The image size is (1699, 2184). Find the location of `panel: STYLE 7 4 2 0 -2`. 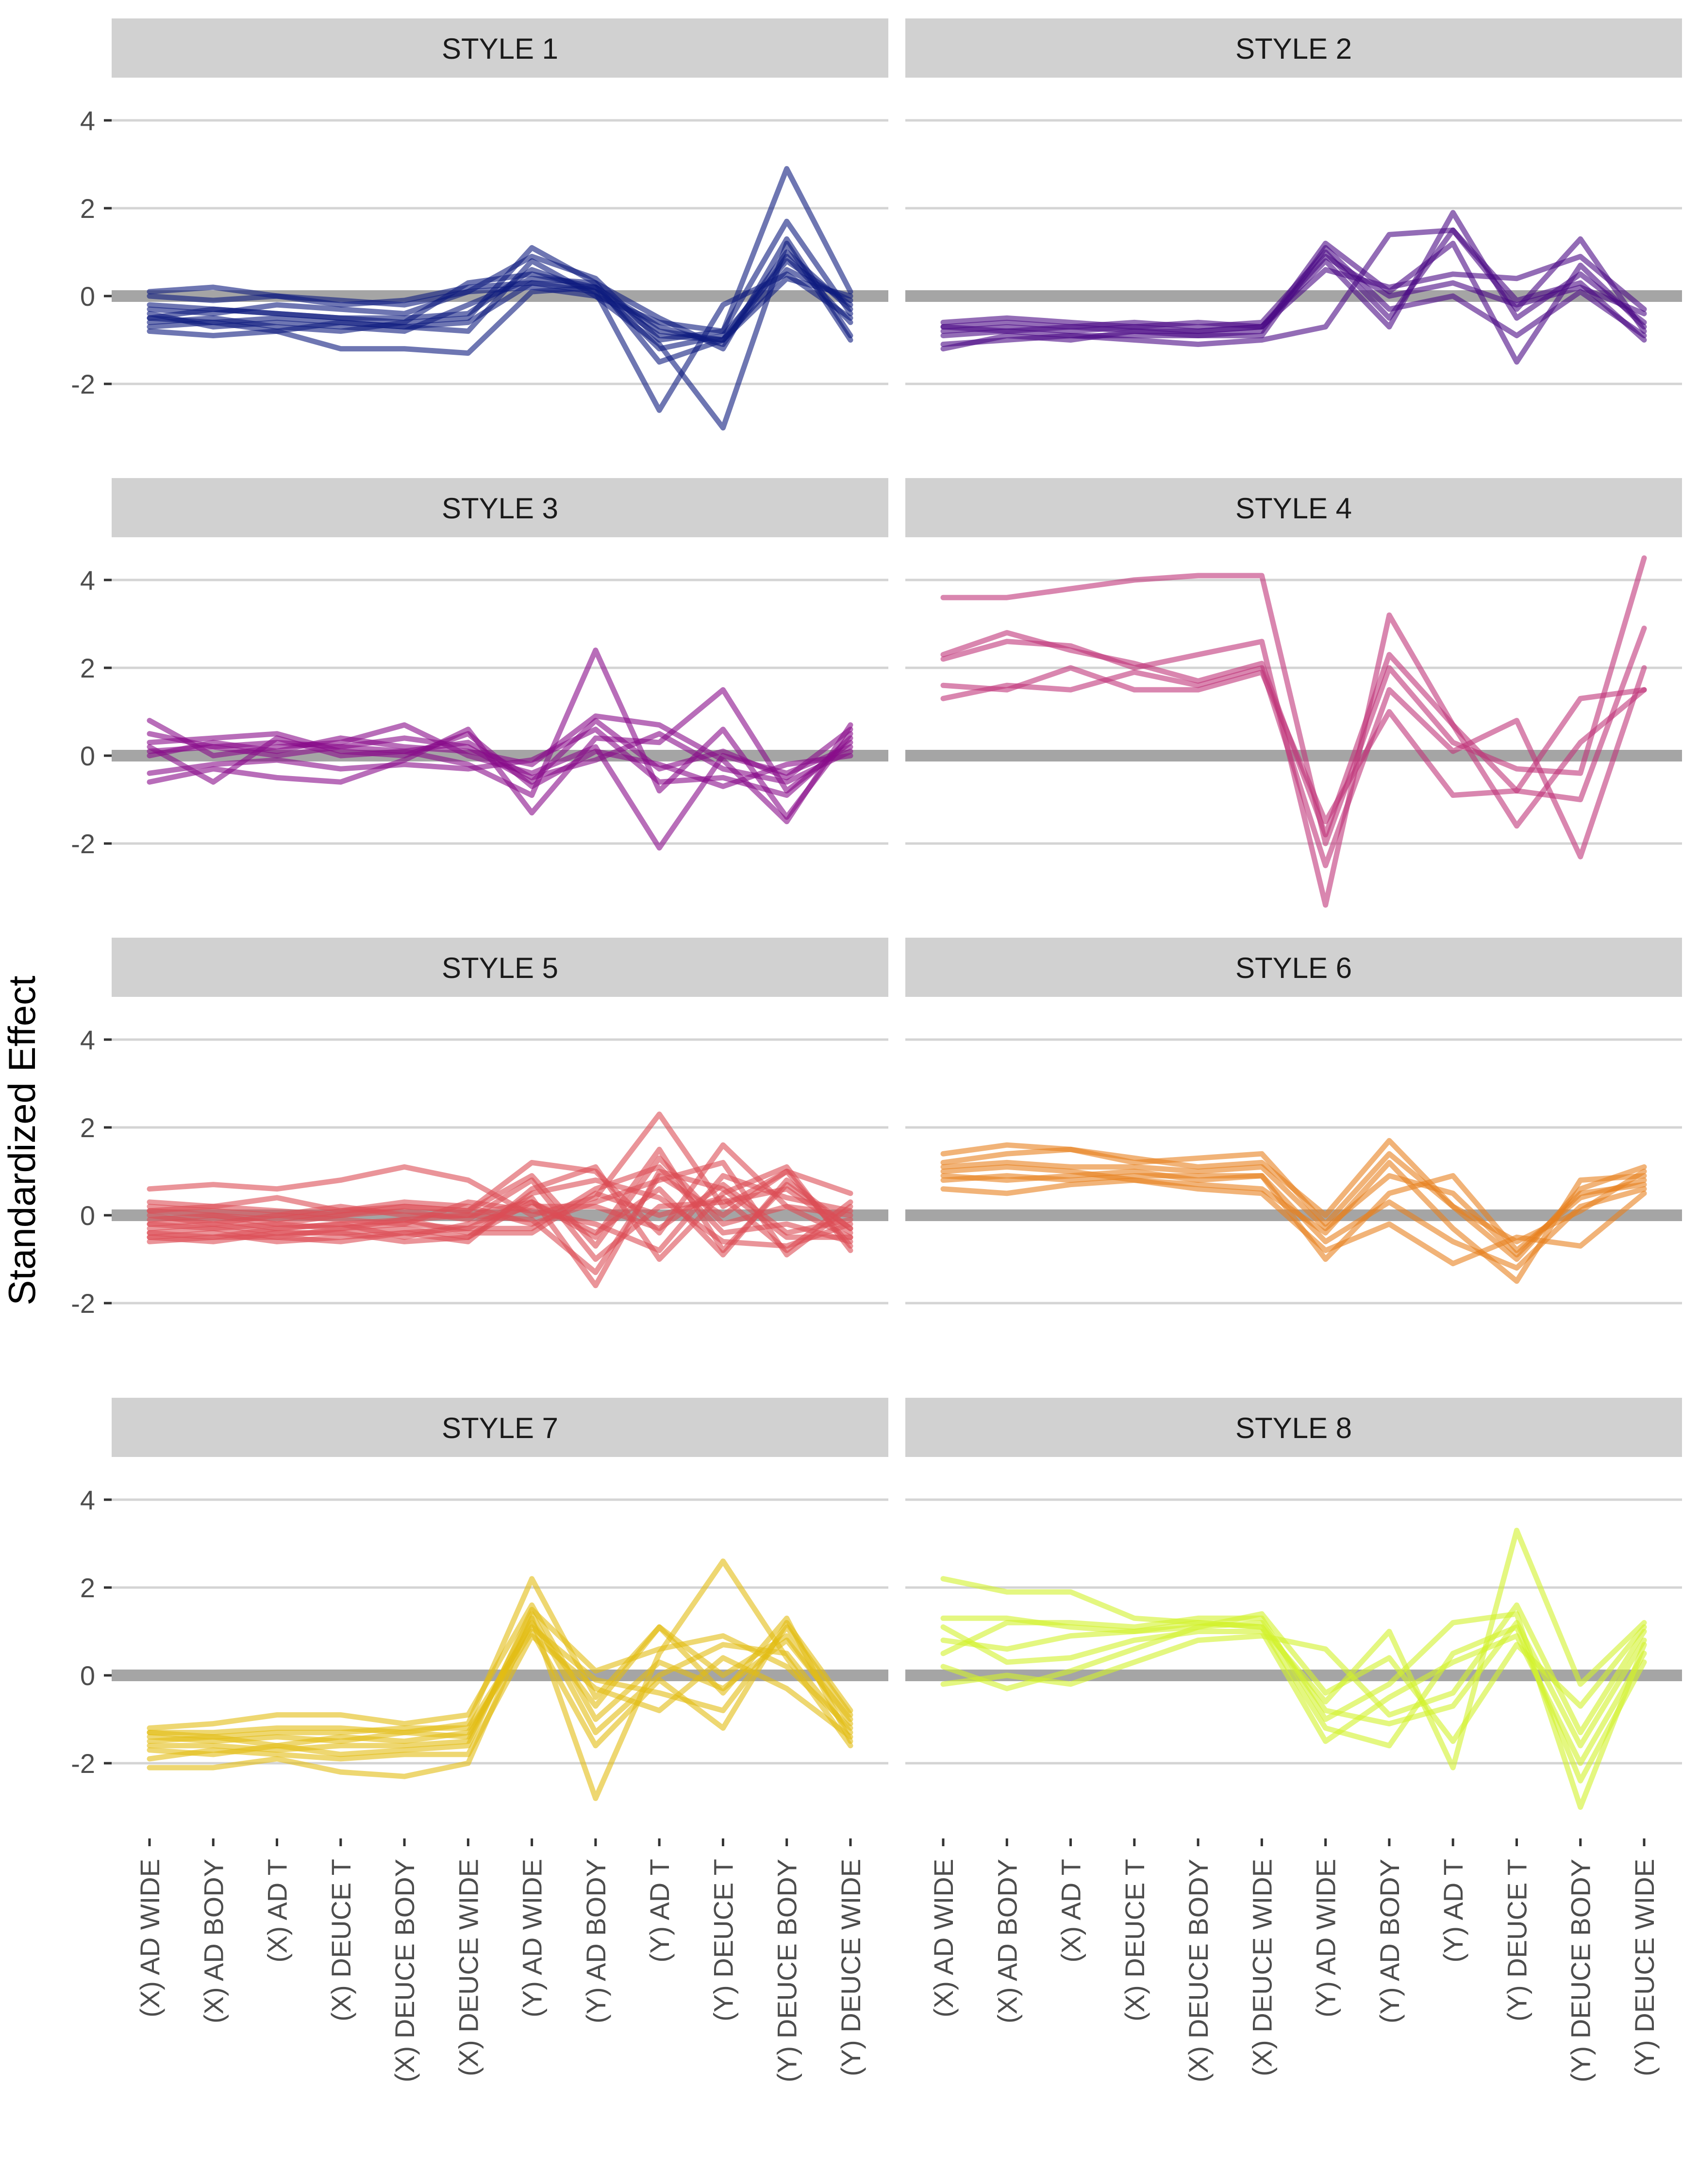

panel: STYLE 7 4 2 0 -2 is located at coordinates (479, 1599).